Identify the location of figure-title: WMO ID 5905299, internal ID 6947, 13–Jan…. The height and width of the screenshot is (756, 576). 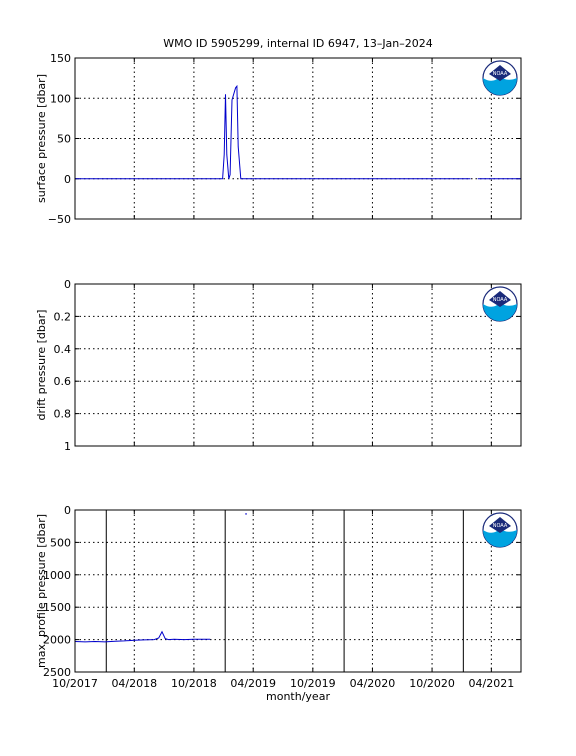
(298, 43).